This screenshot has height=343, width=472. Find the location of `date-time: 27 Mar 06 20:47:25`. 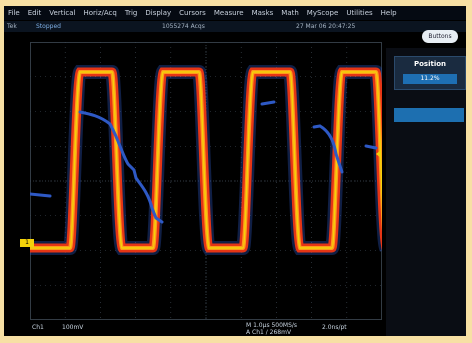

date-time: 27 Mar 06 20:47:25 is located at coordinates (326, 26).